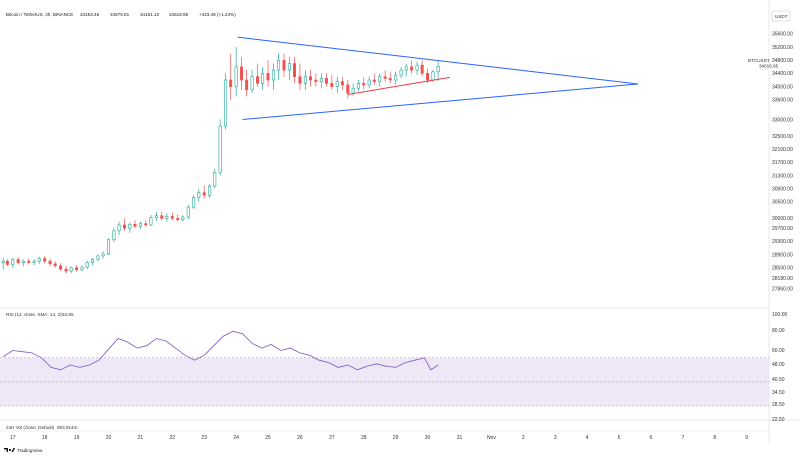  Describe the element at coordinates (217, 14) in the screenshot. I see `ohlc-change: +423.49 (+1.24%)` at that location.